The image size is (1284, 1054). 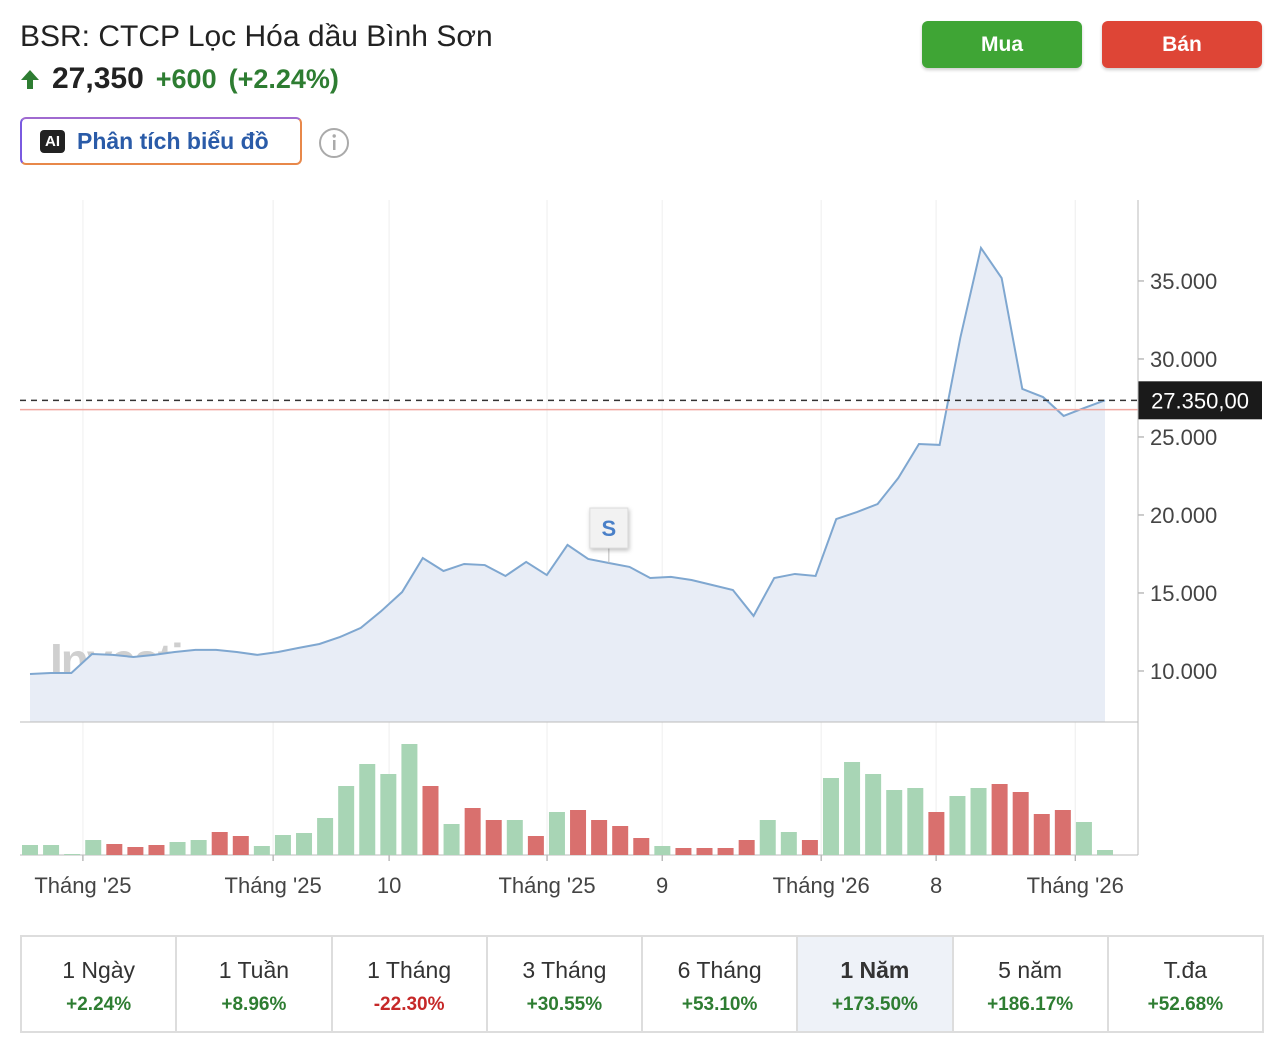 I want to click on last-price-label: 27.350,00, so click(x=1200, y=400).